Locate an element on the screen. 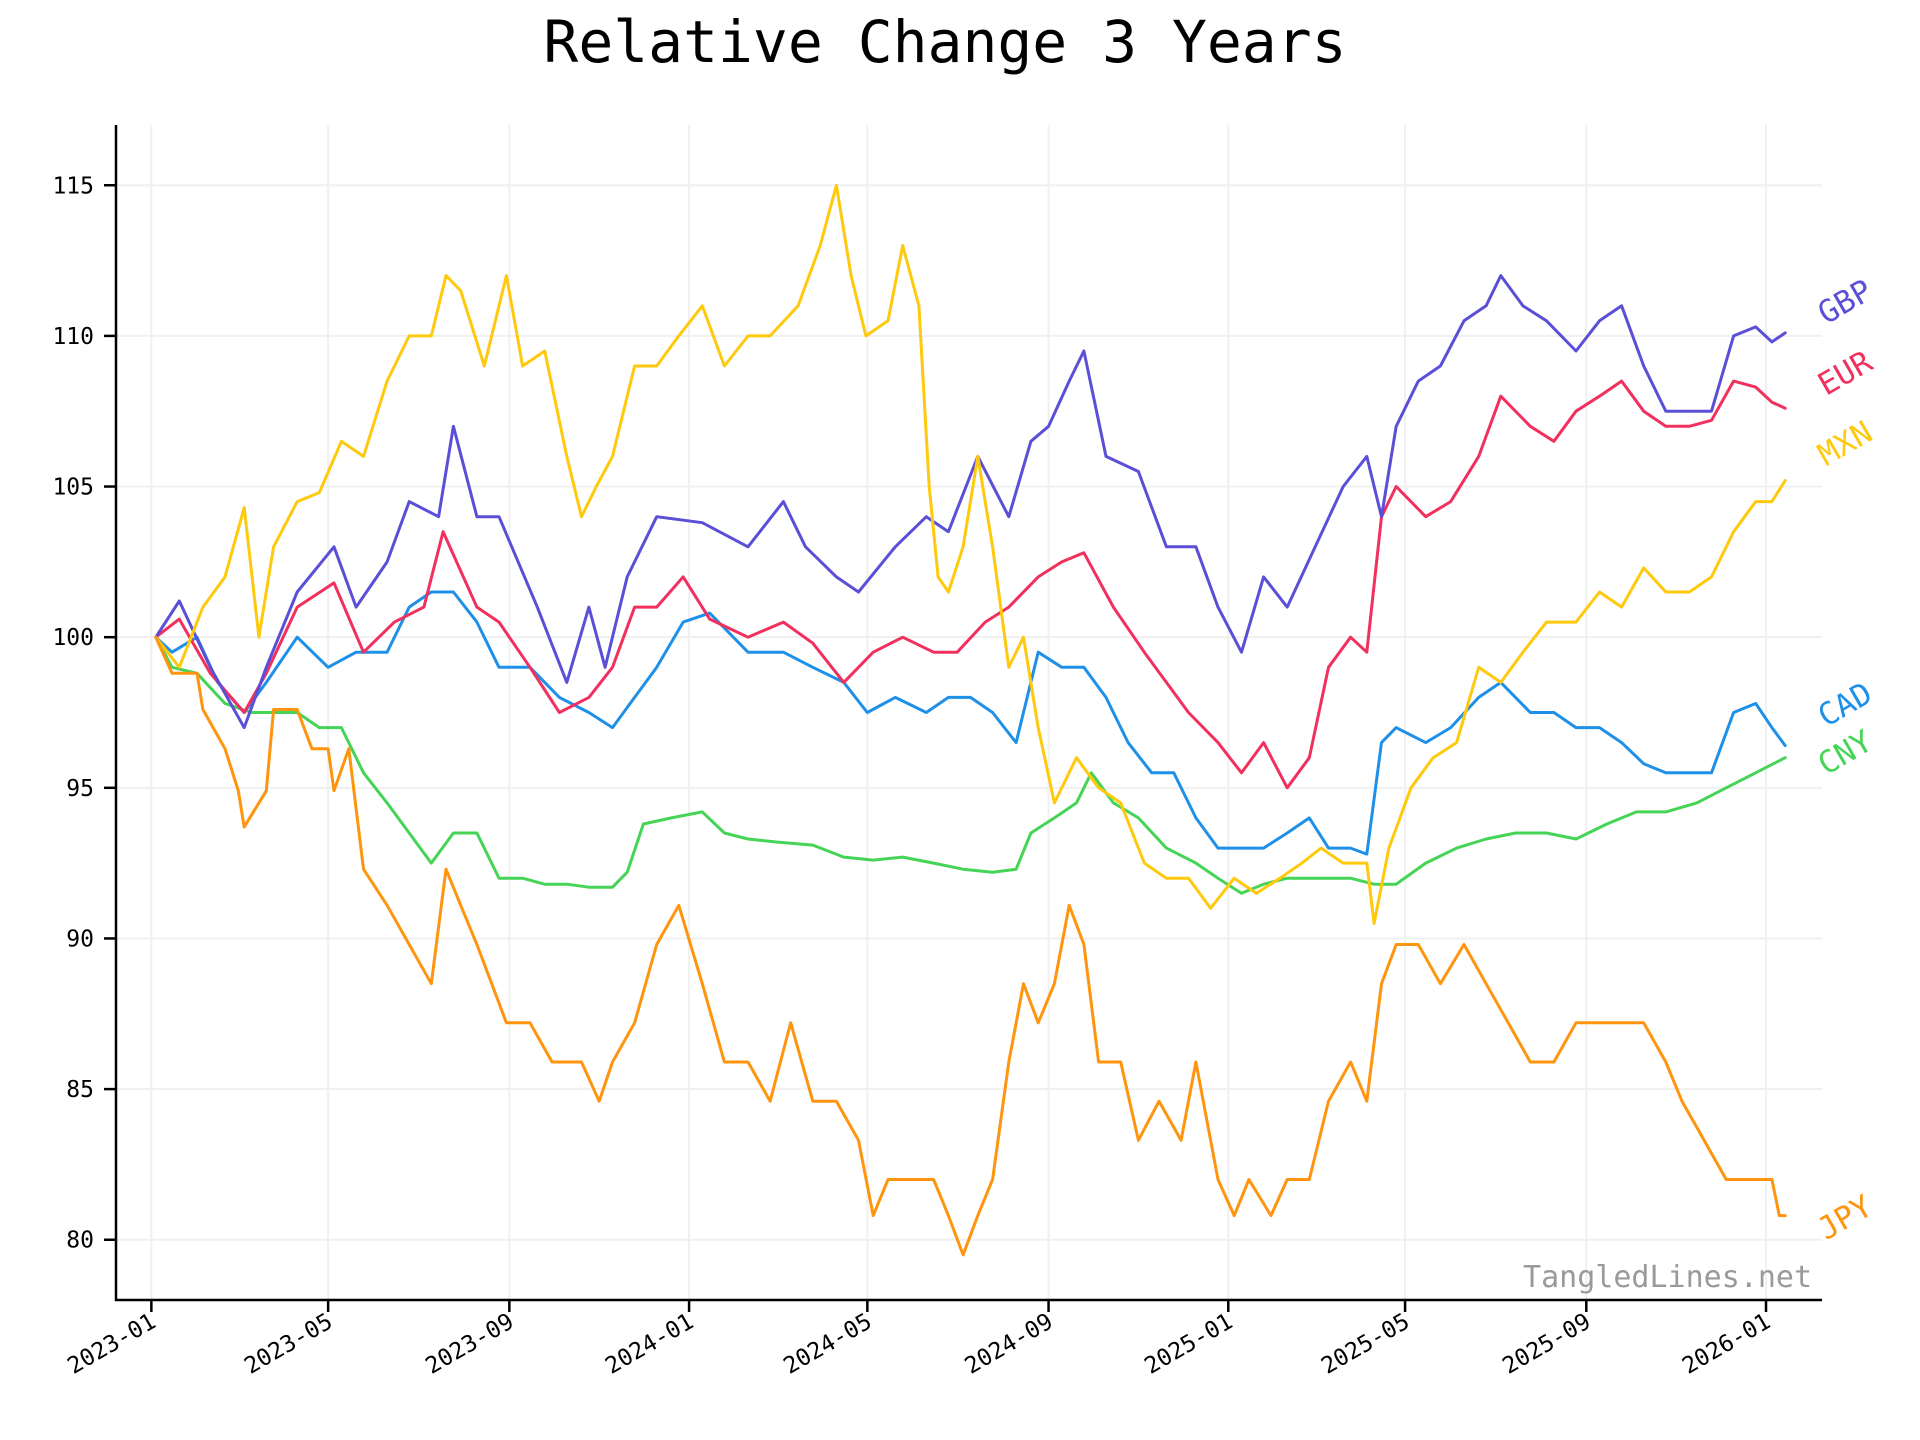 The image size is (1920, 1440). x-tick-label: 2023-09 is located at coordinates (469, 1344).